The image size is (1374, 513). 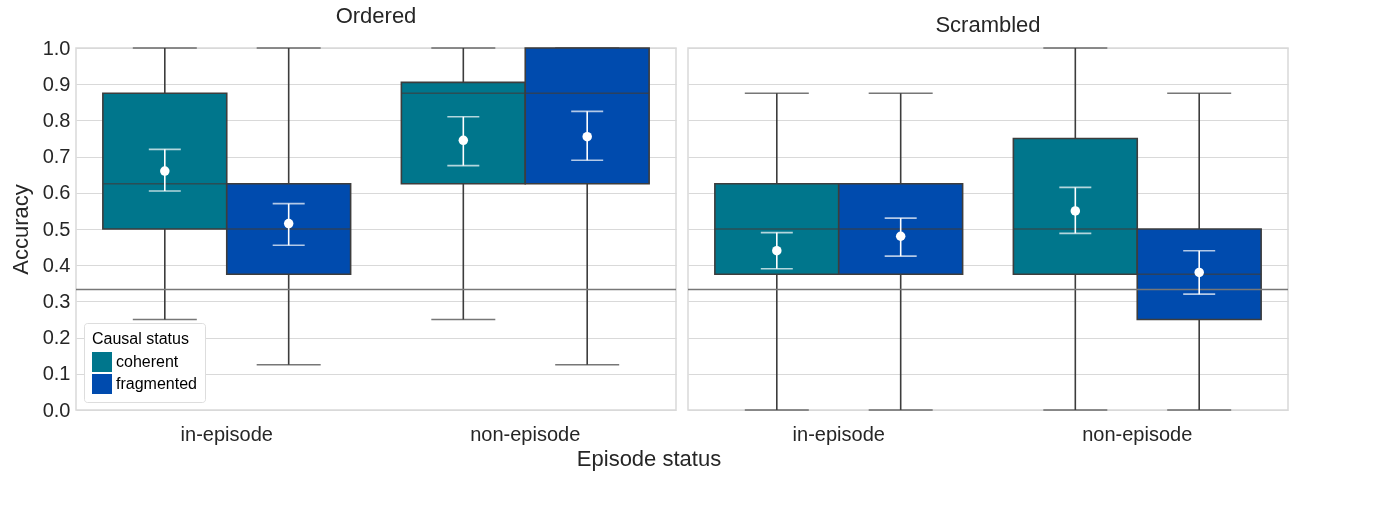 I want to click on x-axis-title: Episode status, so click(x=649, y=458).